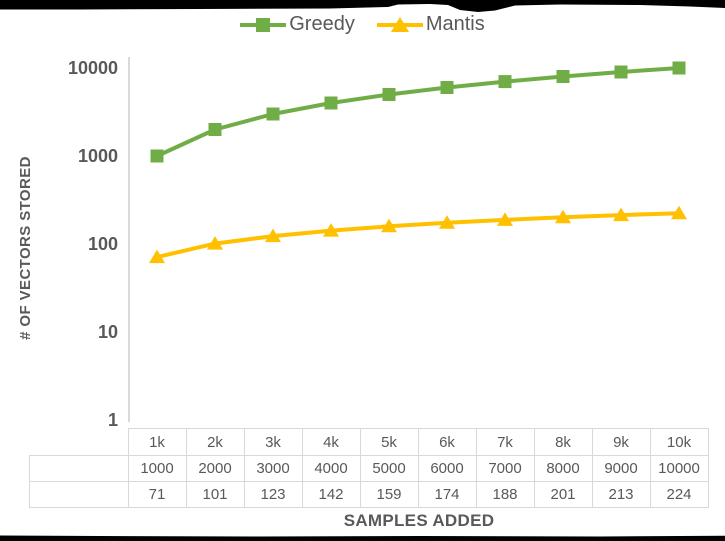 This screenshot has height=541, width=725. What do you see at coordinates (621, 494) in the screenshot?
I see `value-mantis-9k: 213` at bounding box center [621, 494].